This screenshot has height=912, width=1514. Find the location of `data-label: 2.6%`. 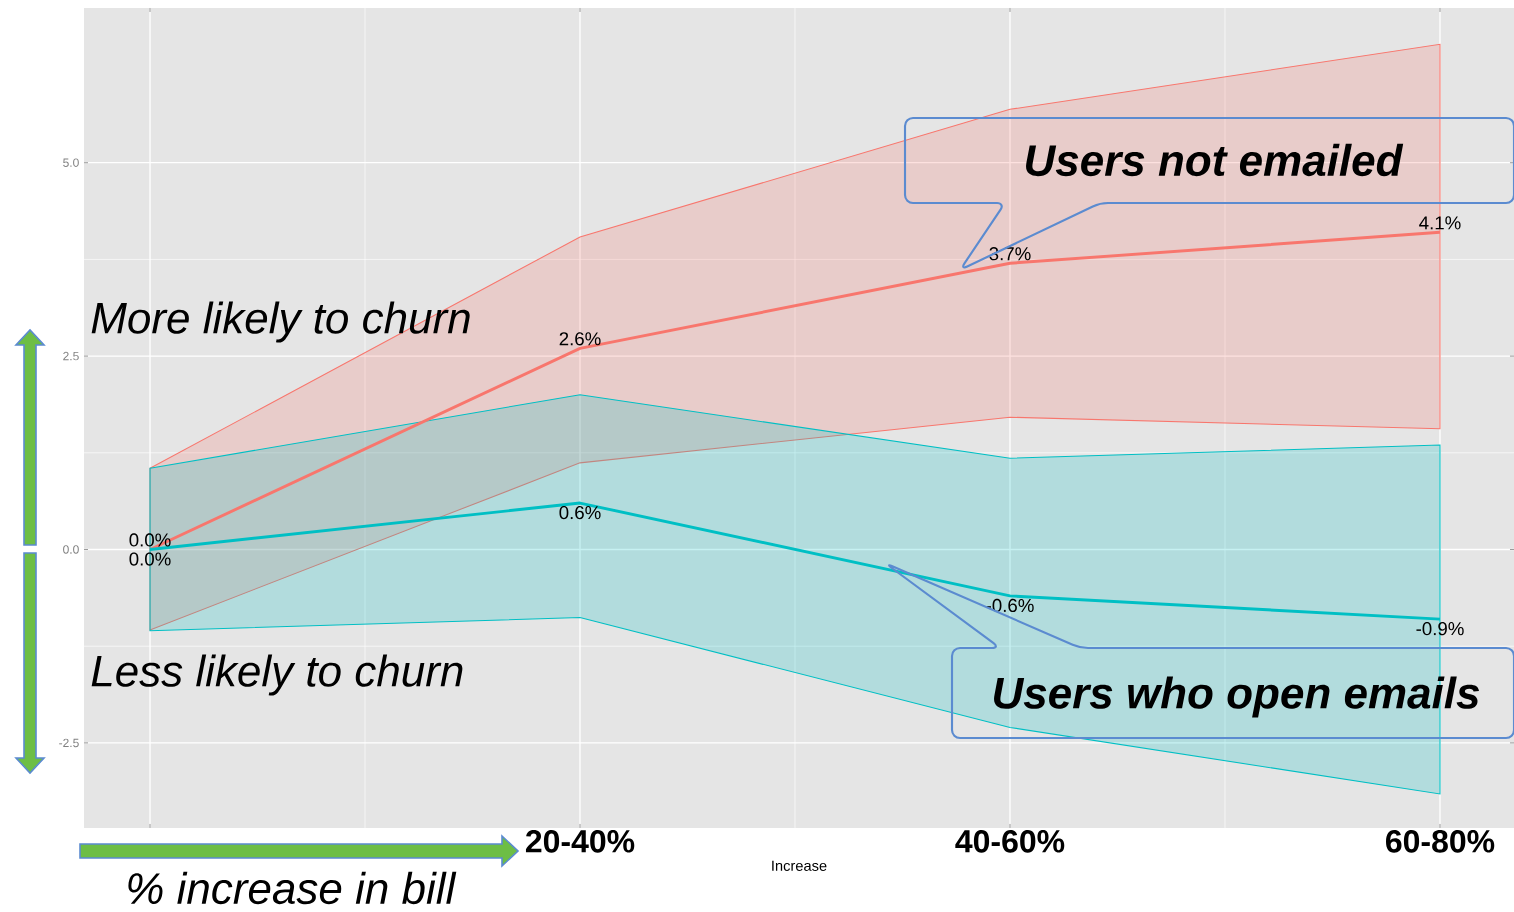

data-label: 2.6% is located at coordinates (580, 339).